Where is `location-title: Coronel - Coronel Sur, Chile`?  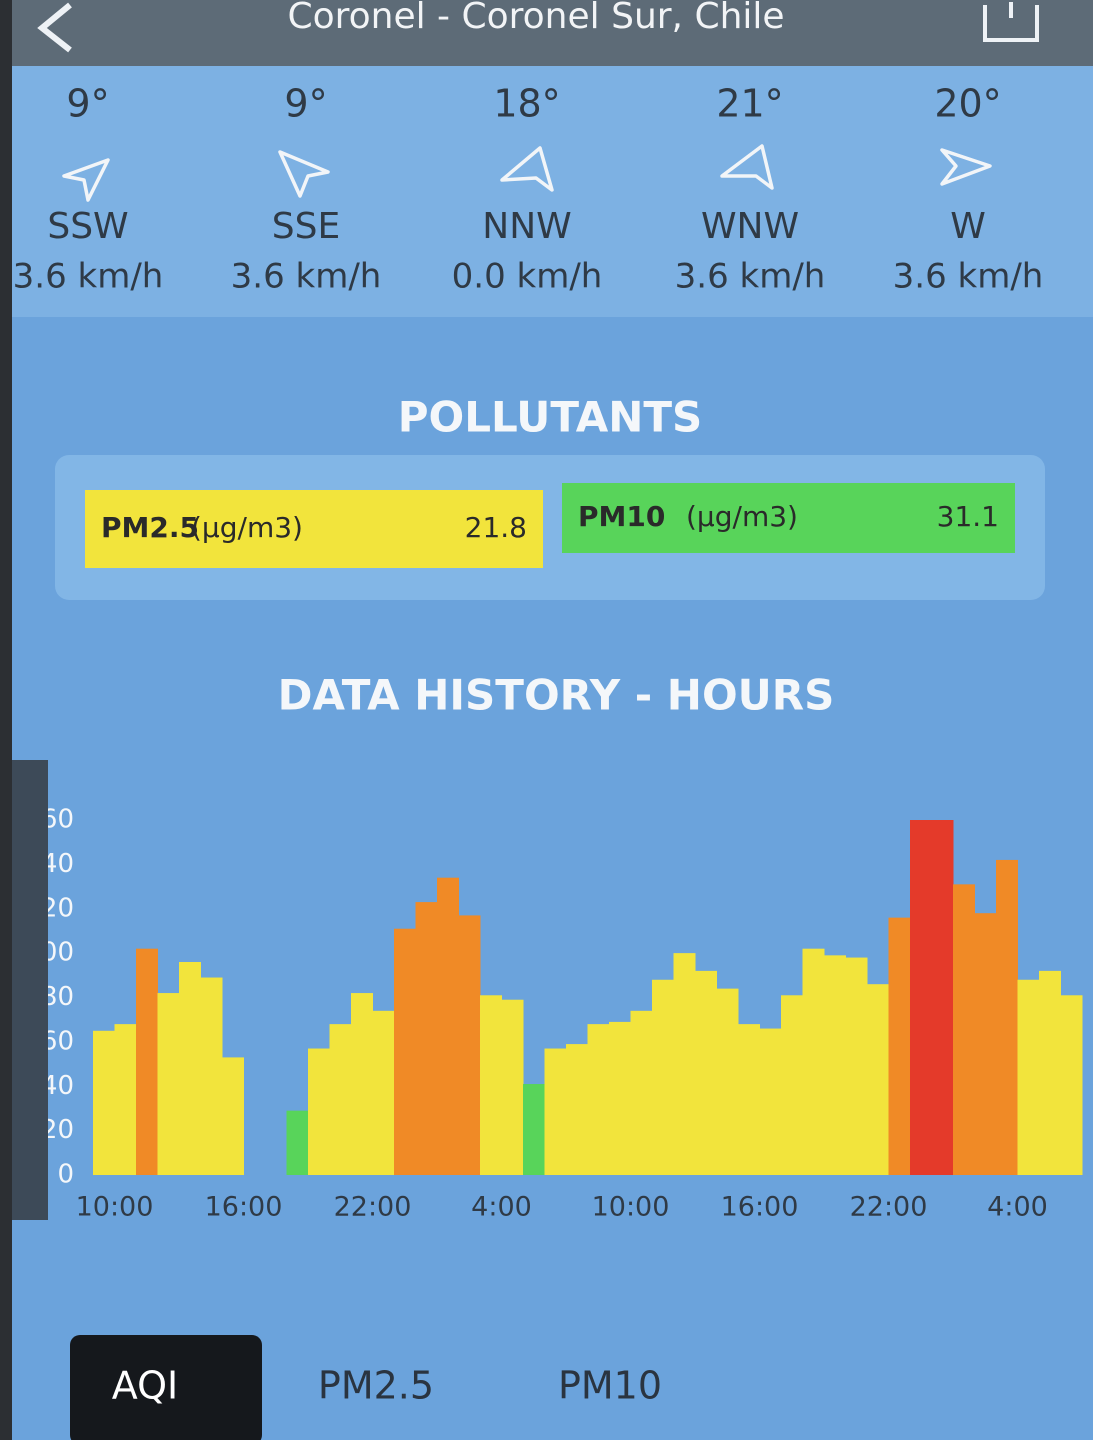 location-title: Coronel - Coronel Sur, Chile is located at coordinates (535, 18).